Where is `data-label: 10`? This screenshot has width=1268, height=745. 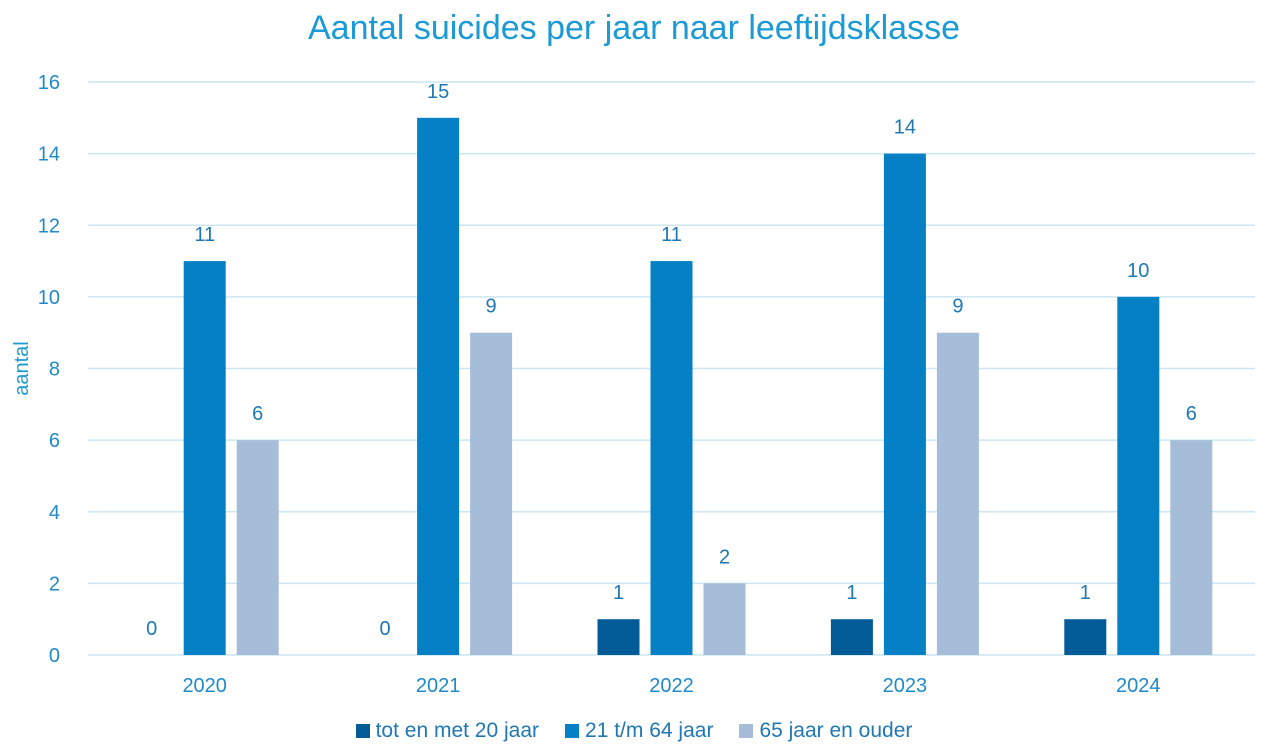
data-label: 10 is located at coordinates (1138, 271).